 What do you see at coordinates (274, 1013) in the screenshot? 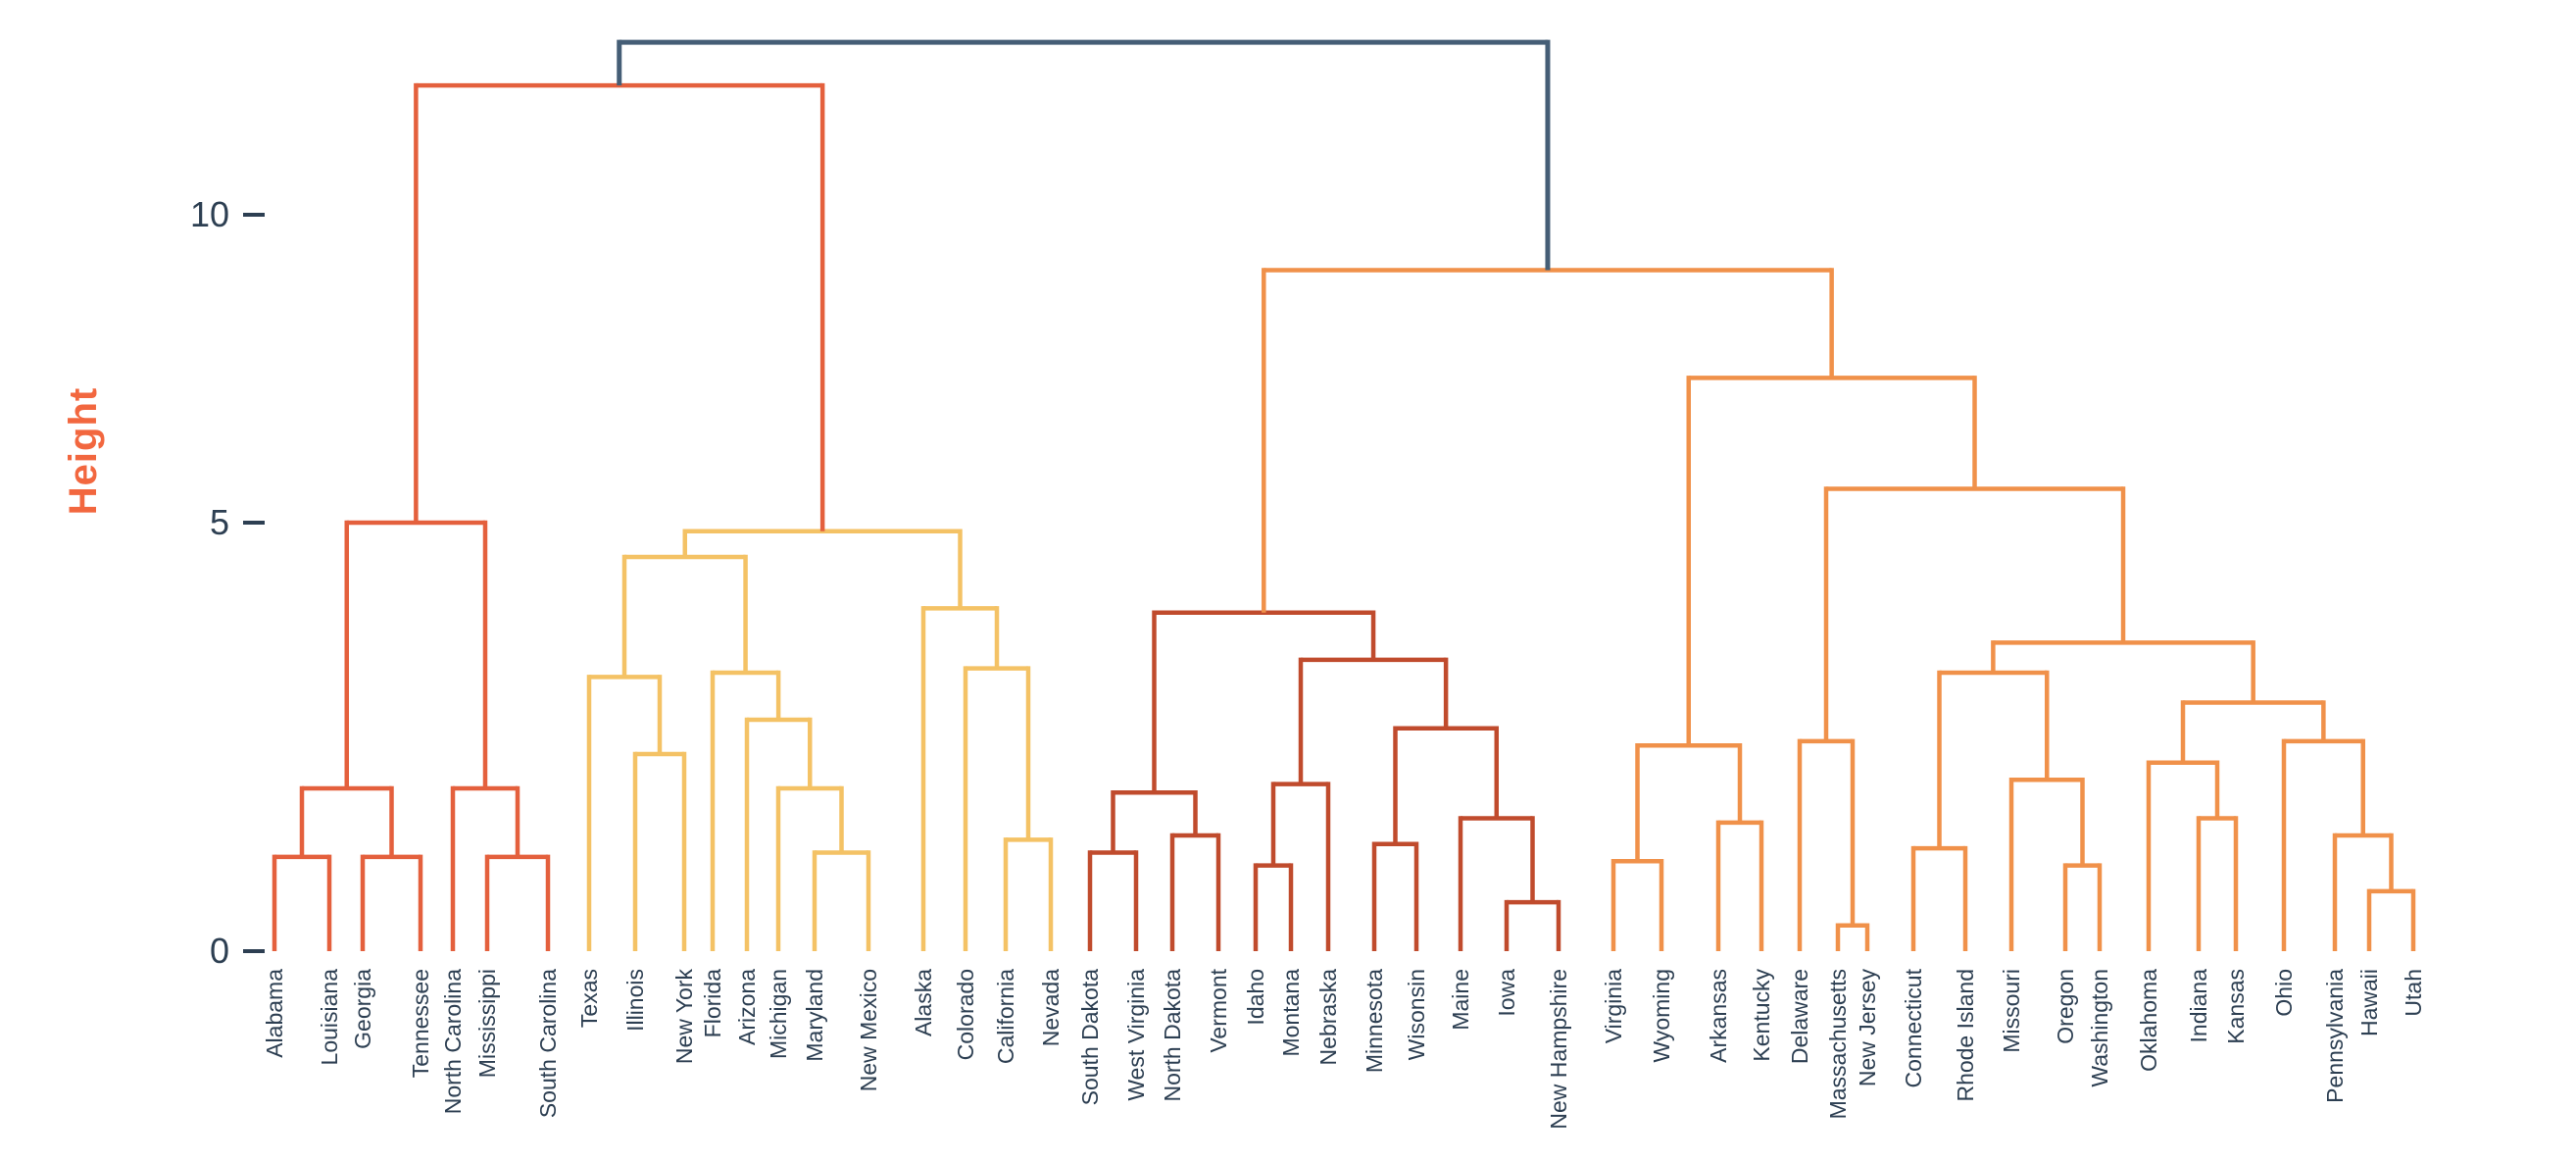
I see `leaf-label: Alabama` at bounding box center [274, 1013].